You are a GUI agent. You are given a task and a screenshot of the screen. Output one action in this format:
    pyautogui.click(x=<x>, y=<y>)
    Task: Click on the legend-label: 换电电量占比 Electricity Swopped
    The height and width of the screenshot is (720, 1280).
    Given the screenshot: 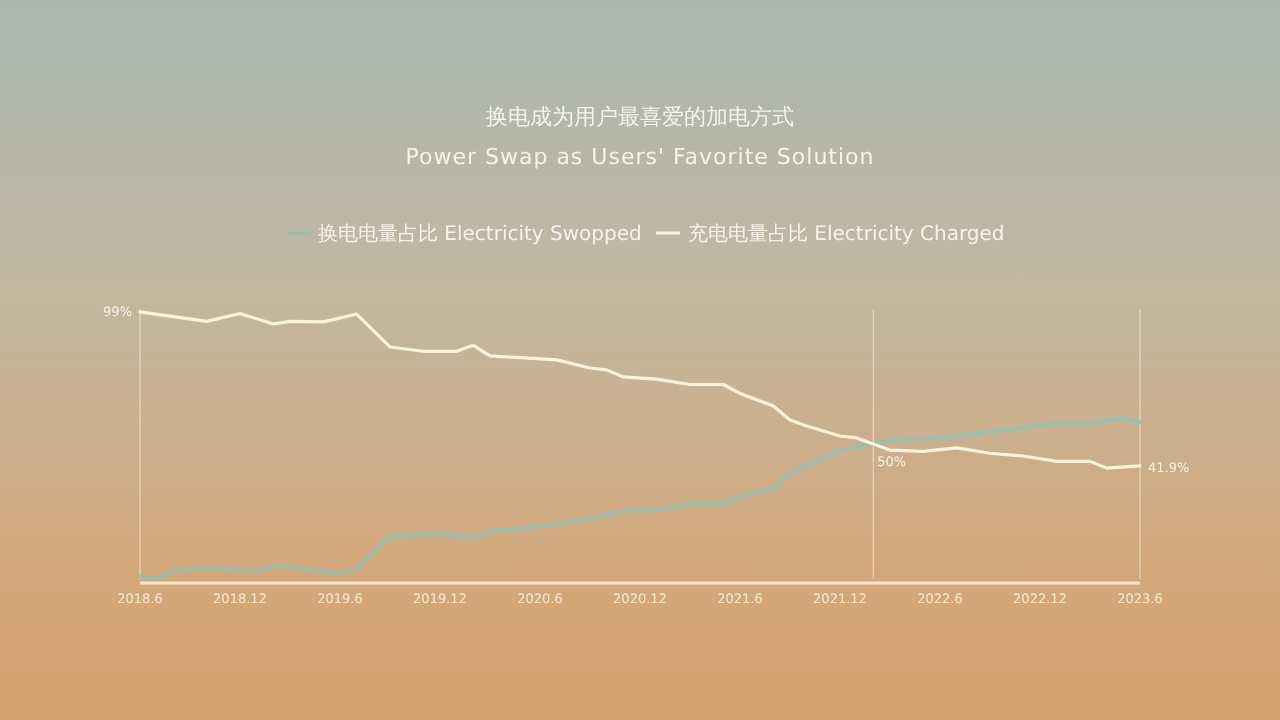 What is the action you would take?
    pyautogui.click(x=480, y=234)
    